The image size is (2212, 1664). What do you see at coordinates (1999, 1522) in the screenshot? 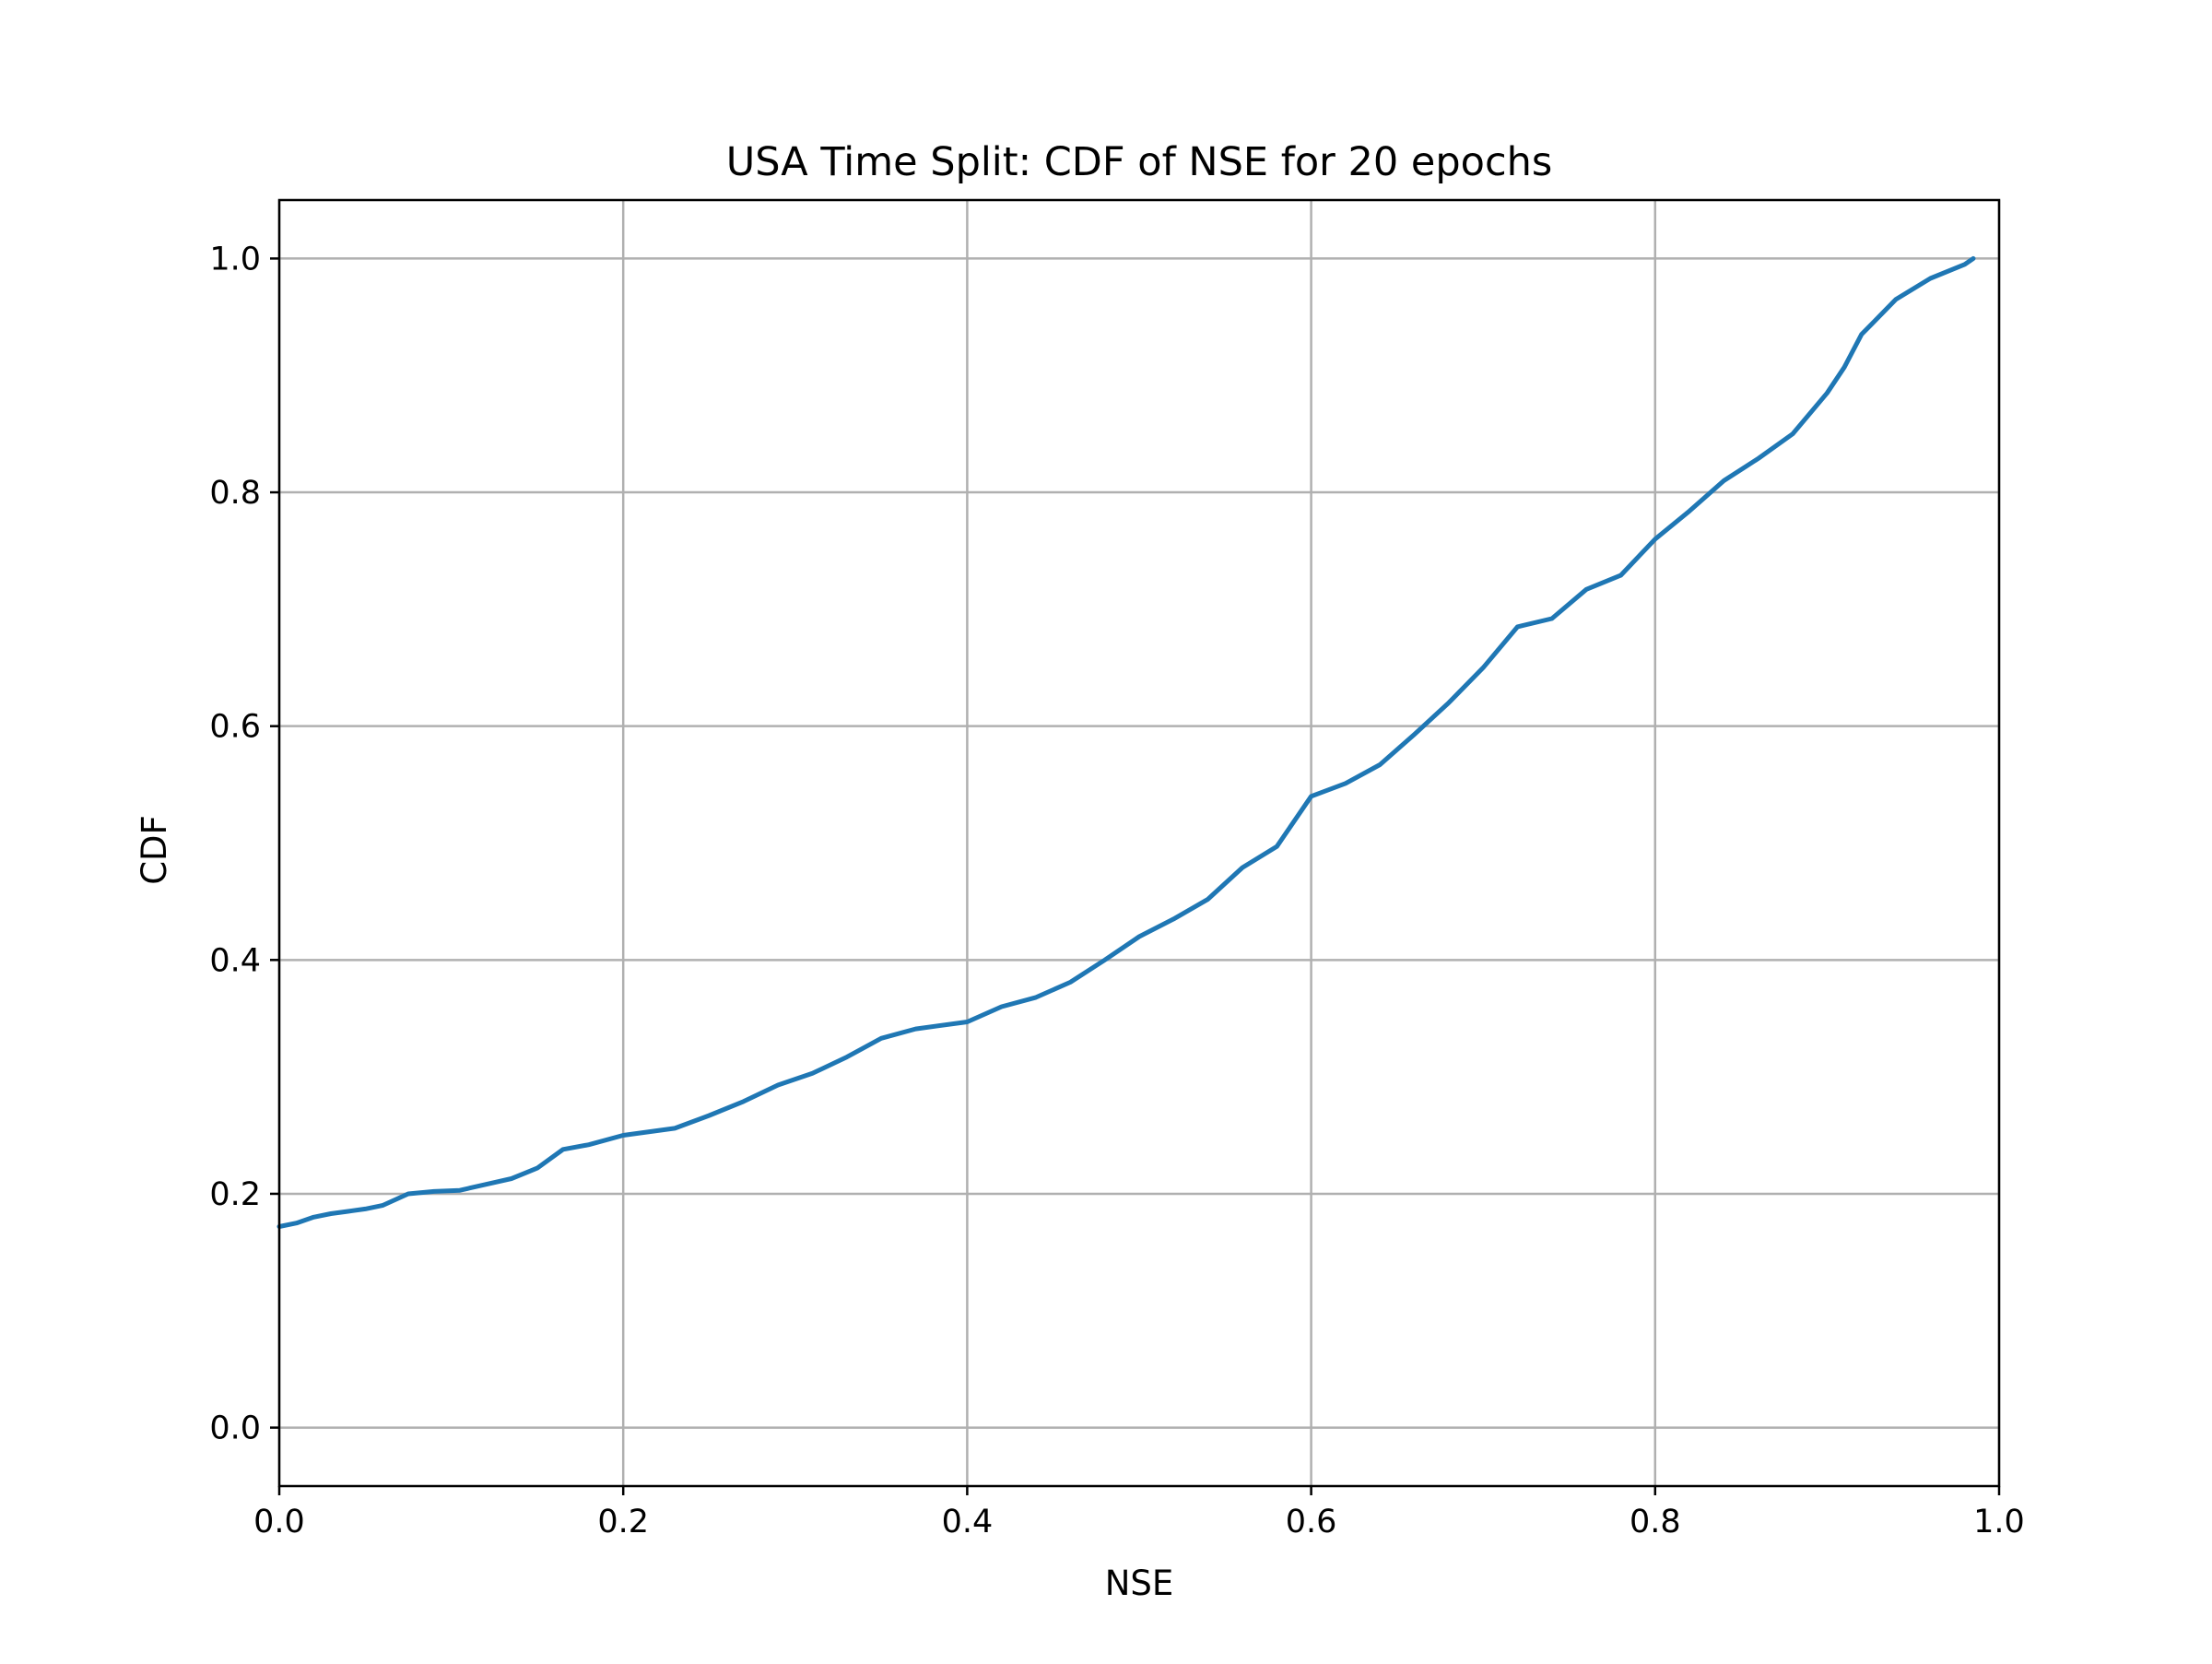
I see `x-tick-label: 1.0` at bounding box center [1999, 1522].